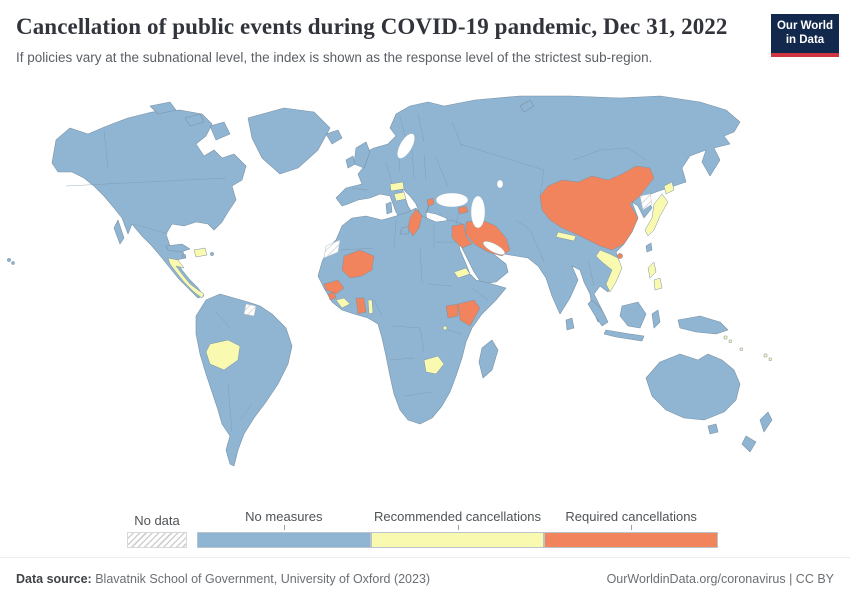  What do you see at coordinates (186, 278) in the screenshot?
I see `region-central-america` at bounding box center [186, 278].